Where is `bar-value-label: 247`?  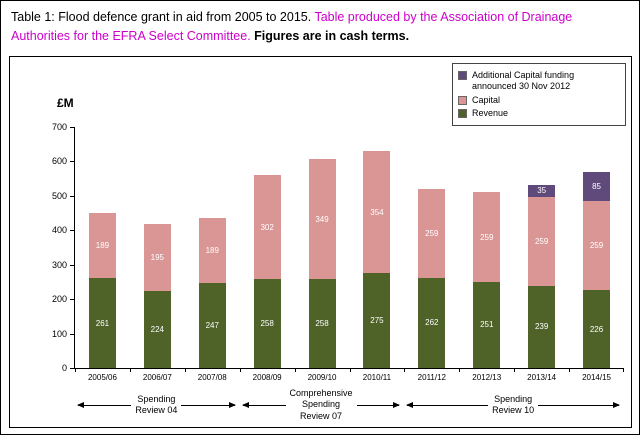
bar-value-label: 247 is located at coordinates (212, 325).